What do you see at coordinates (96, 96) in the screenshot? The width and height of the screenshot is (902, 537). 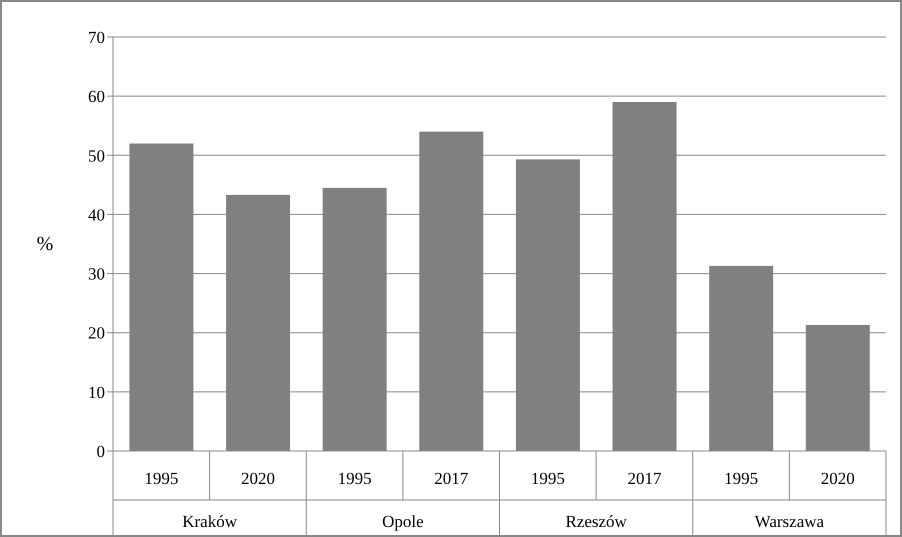 I see `y-tick-label: 60` at bounding box center [96, 96].